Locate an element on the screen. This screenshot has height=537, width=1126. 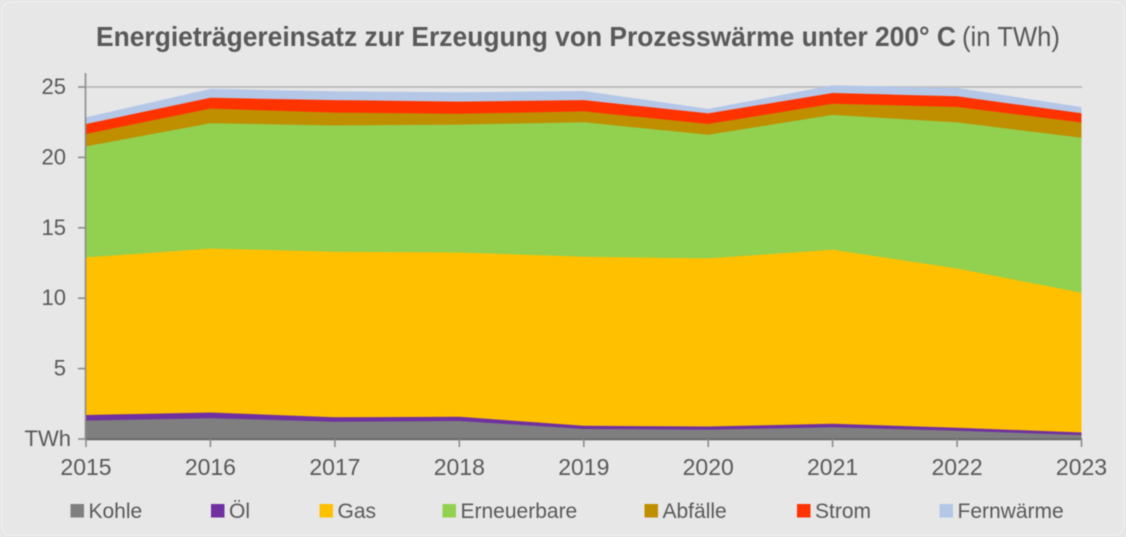
svg-text: 2019 is located at coordinates (583, 467).